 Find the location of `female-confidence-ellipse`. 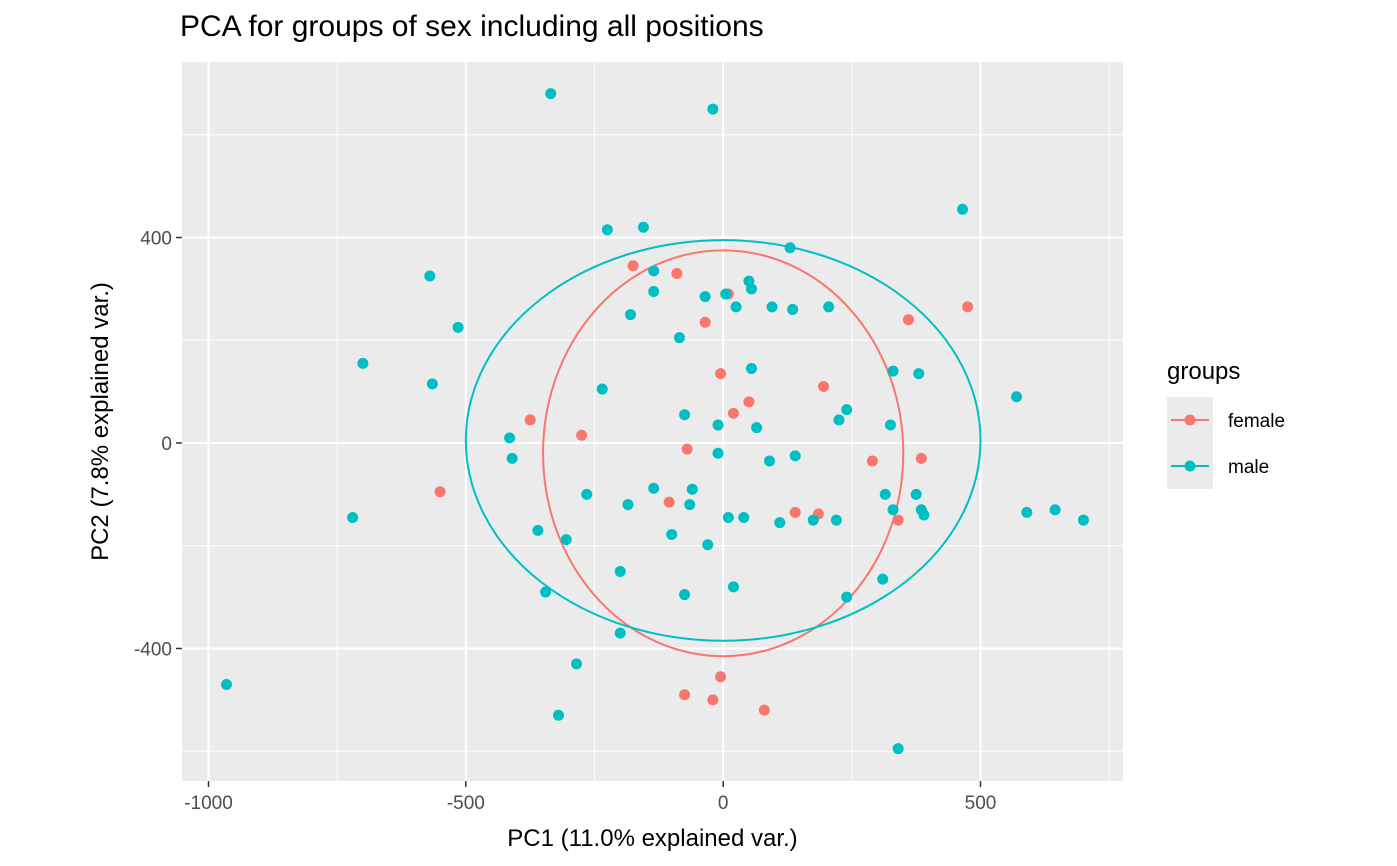

female-confidence-ellipse is located at coordinates (723, 453).